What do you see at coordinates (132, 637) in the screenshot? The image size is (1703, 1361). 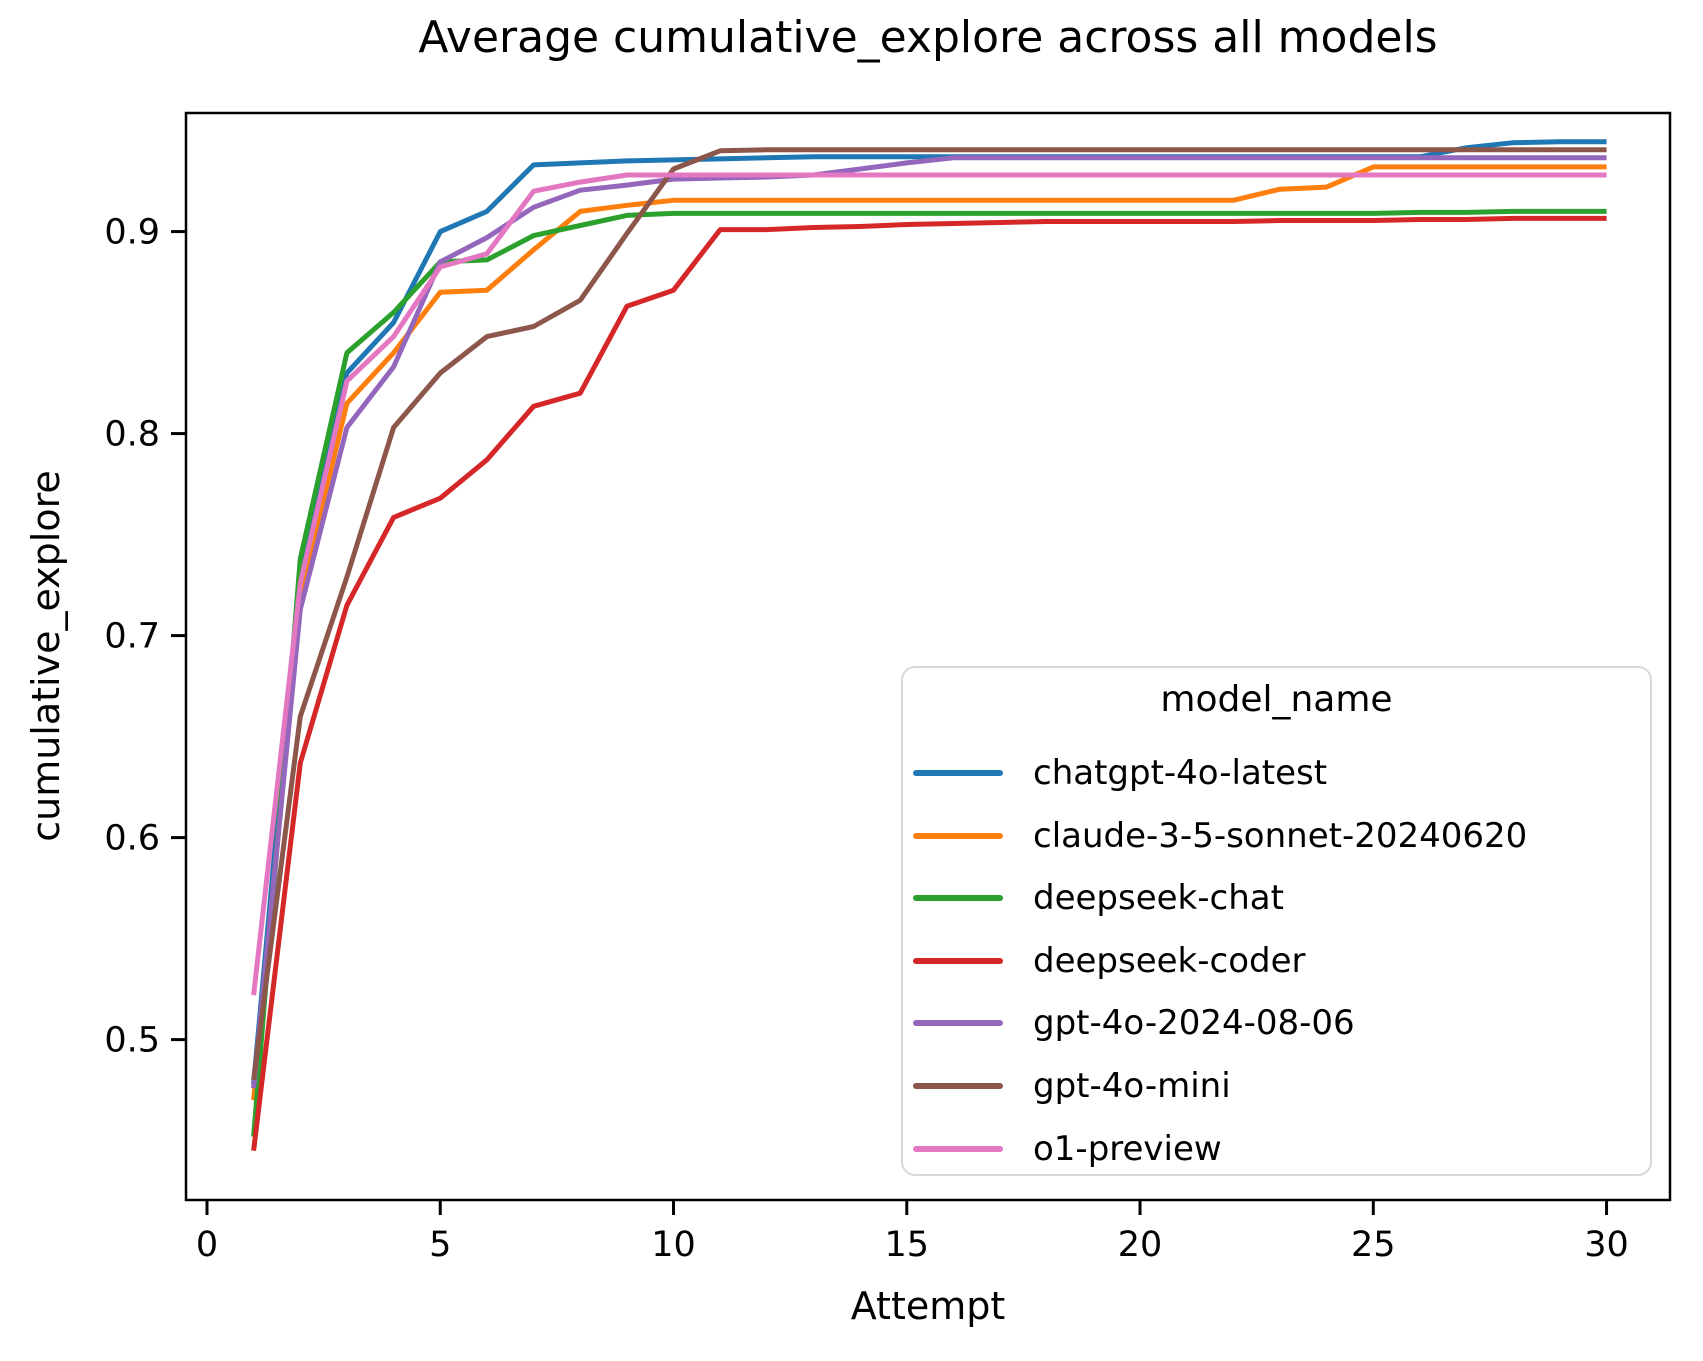 I see `y-tick-label: 0.7` at bounding box center [132, 637].